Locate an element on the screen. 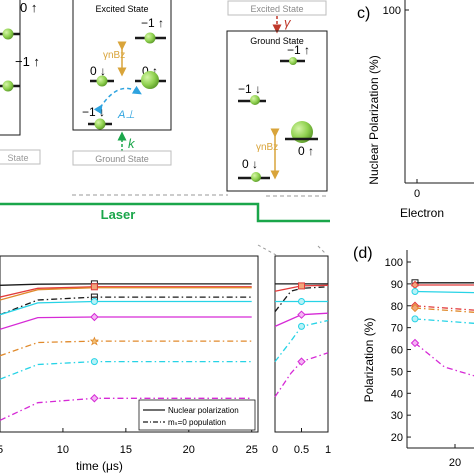 The width and height of the screenshot is (474, 474). laser-trace: Laser is located at coordinates (165, 212).